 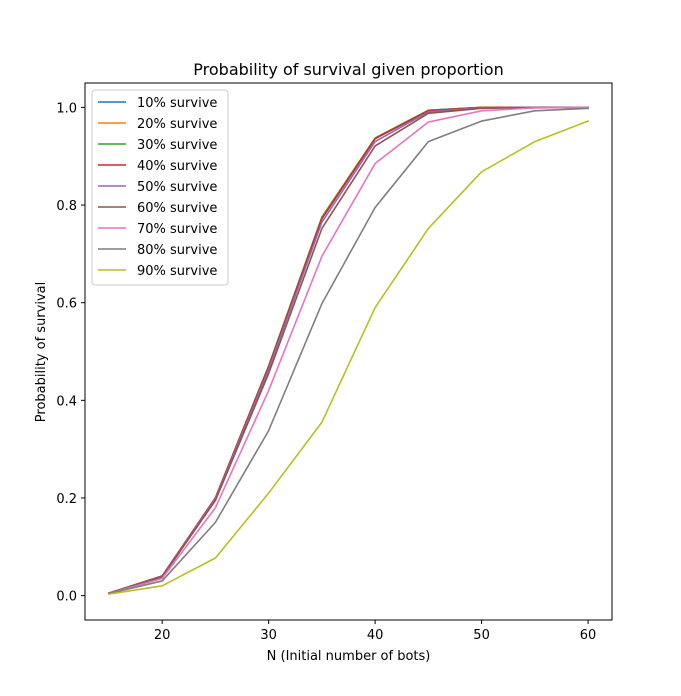 I want to click on y-axis-ticks: 0.0 0.2 0.4 0.6 0.8 1.0, so click(x=70, y=353).